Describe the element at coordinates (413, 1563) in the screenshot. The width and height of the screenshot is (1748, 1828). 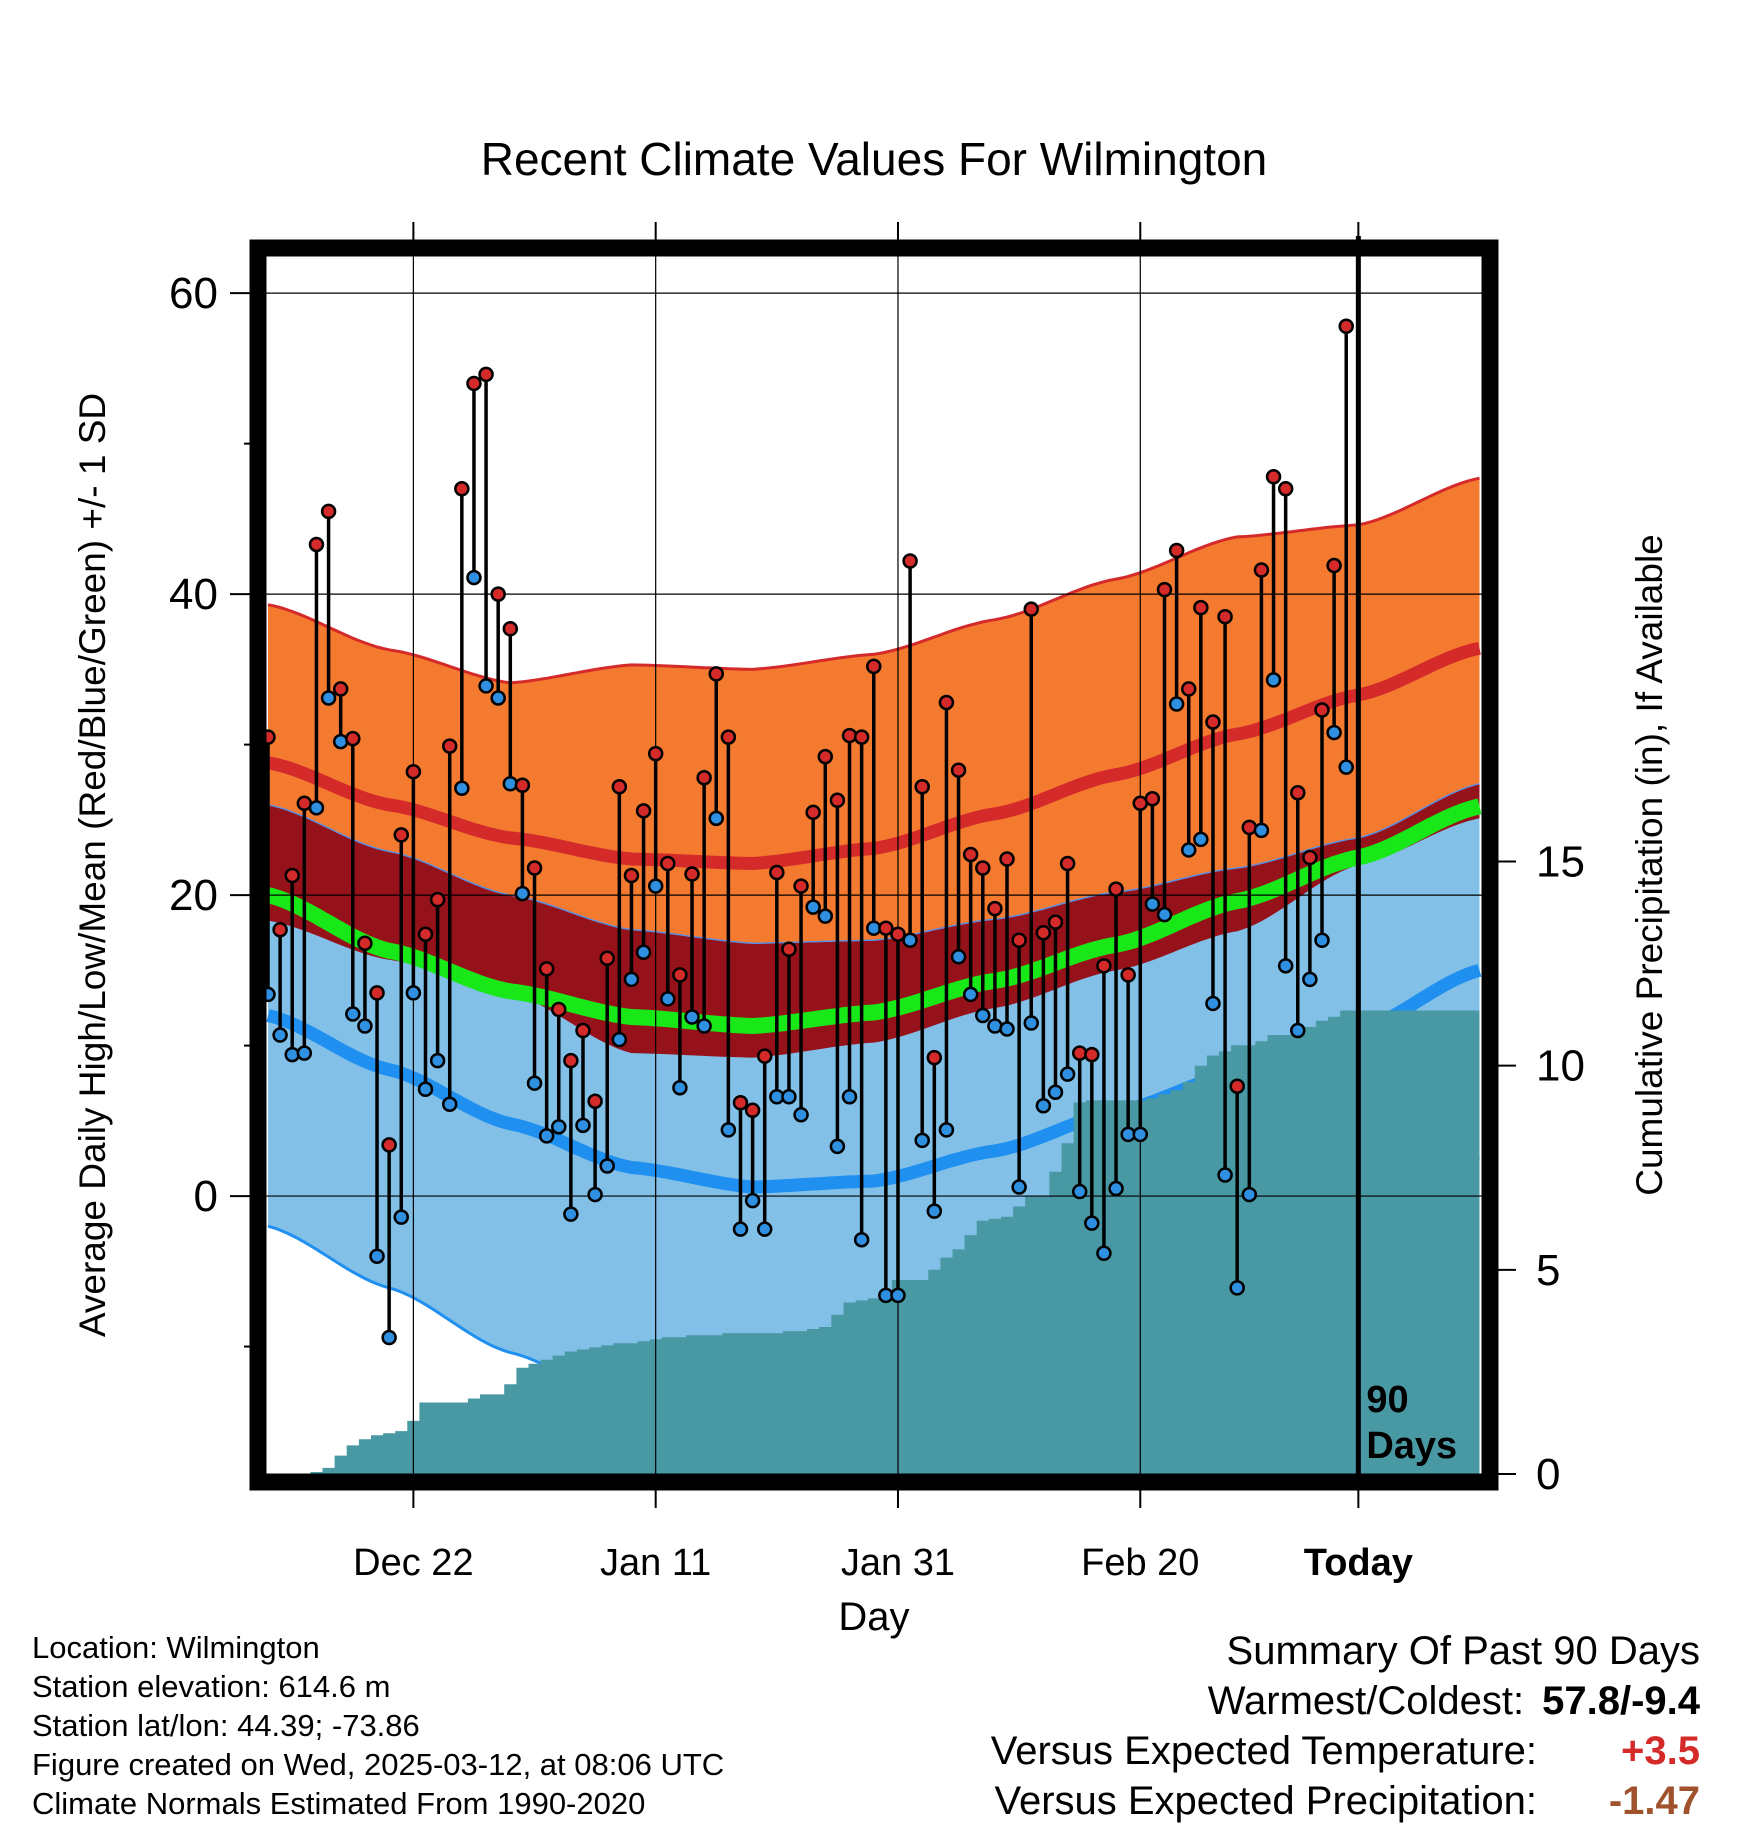
I see `x-tick-label: Dec 22` at that location.